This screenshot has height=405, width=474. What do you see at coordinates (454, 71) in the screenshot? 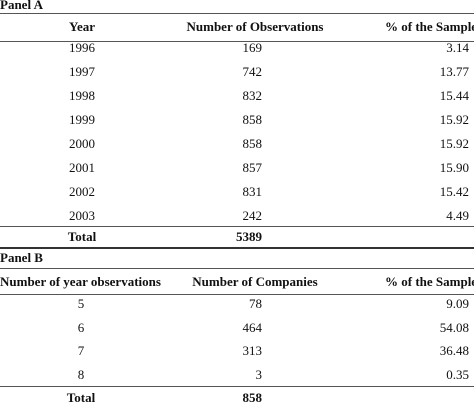
I see `table-cell: 13.77` at bounding box center [454, 71].